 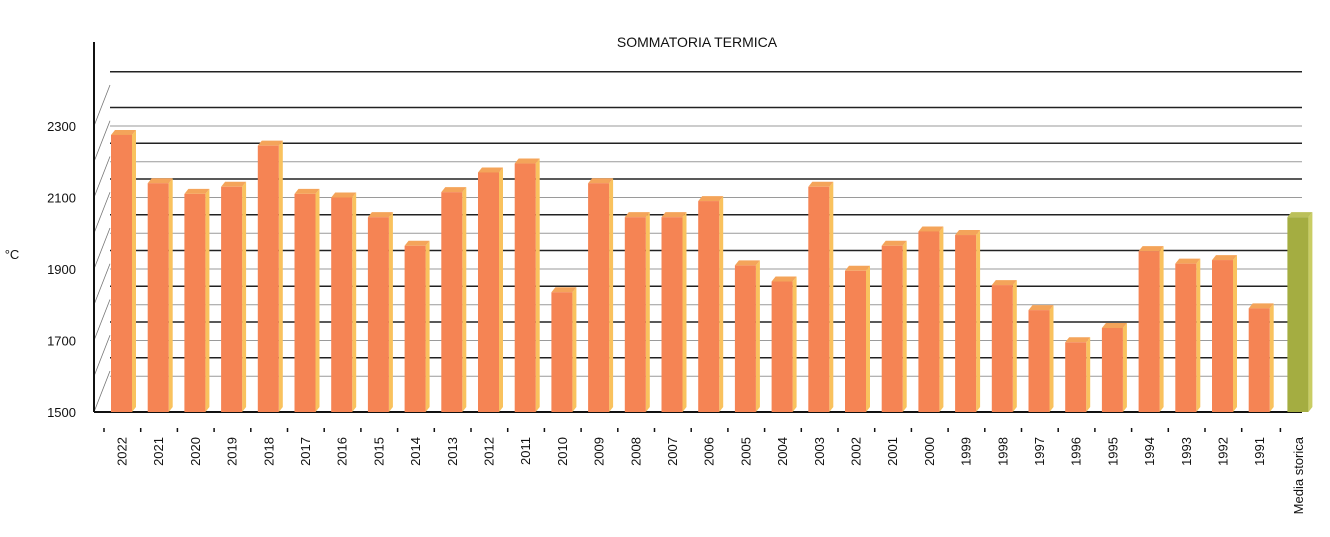 I want to click on bar-2006, so click(x=709, y=306).